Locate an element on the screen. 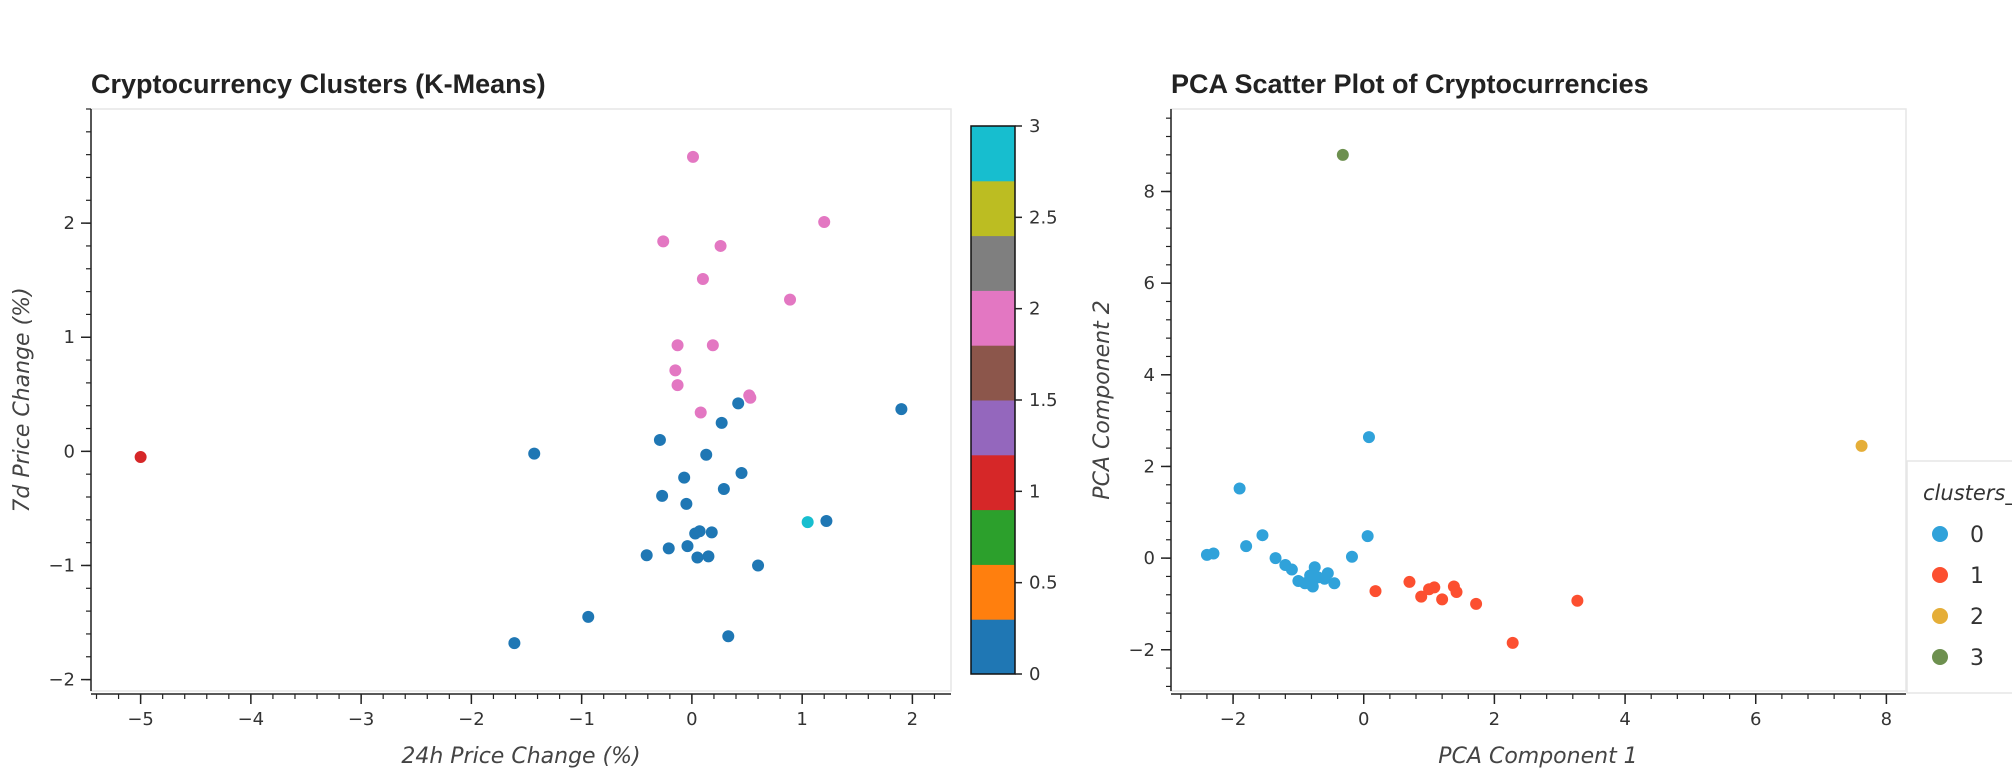 The image size is (2012, 773). x-tick-label: −1 is located at coordinates (581, 719).